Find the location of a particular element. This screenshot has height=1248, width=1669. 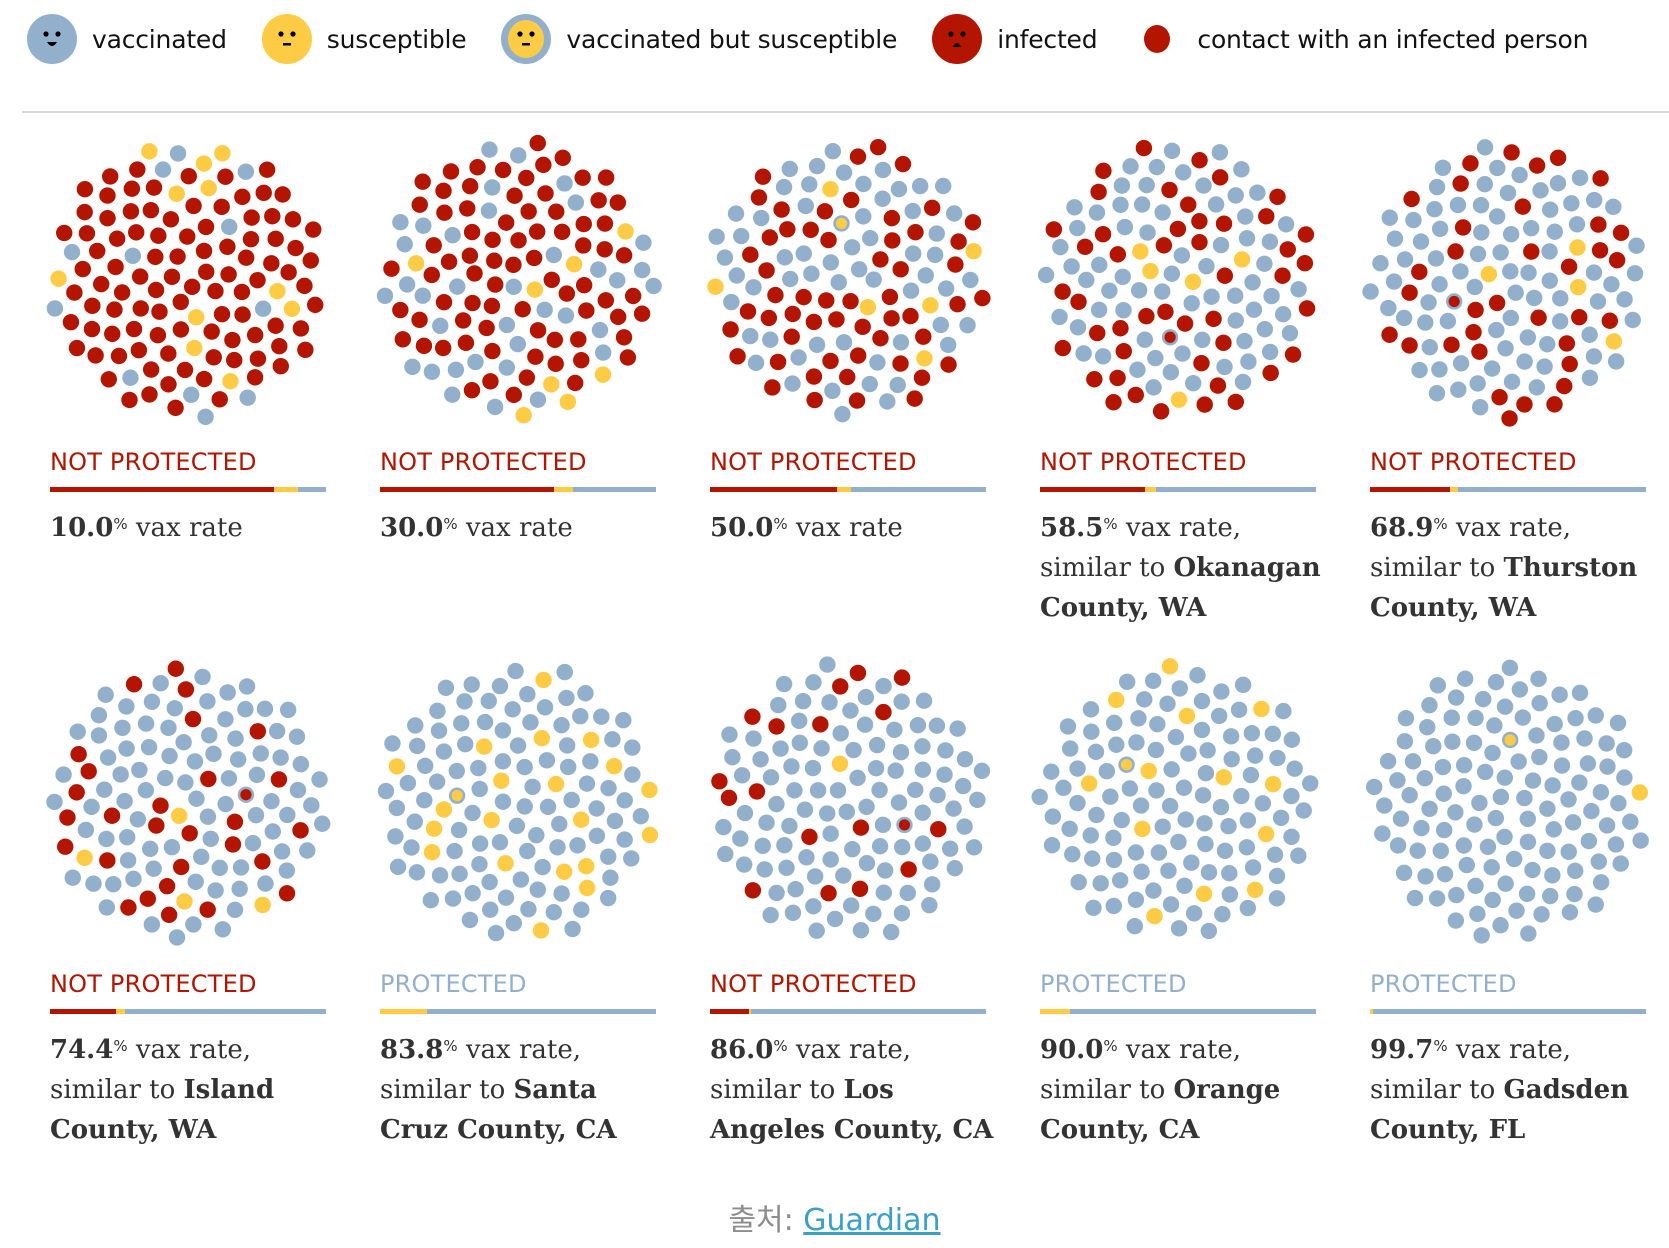

vax-rate-value: 58.5 is located at coordinates (1072, 528).